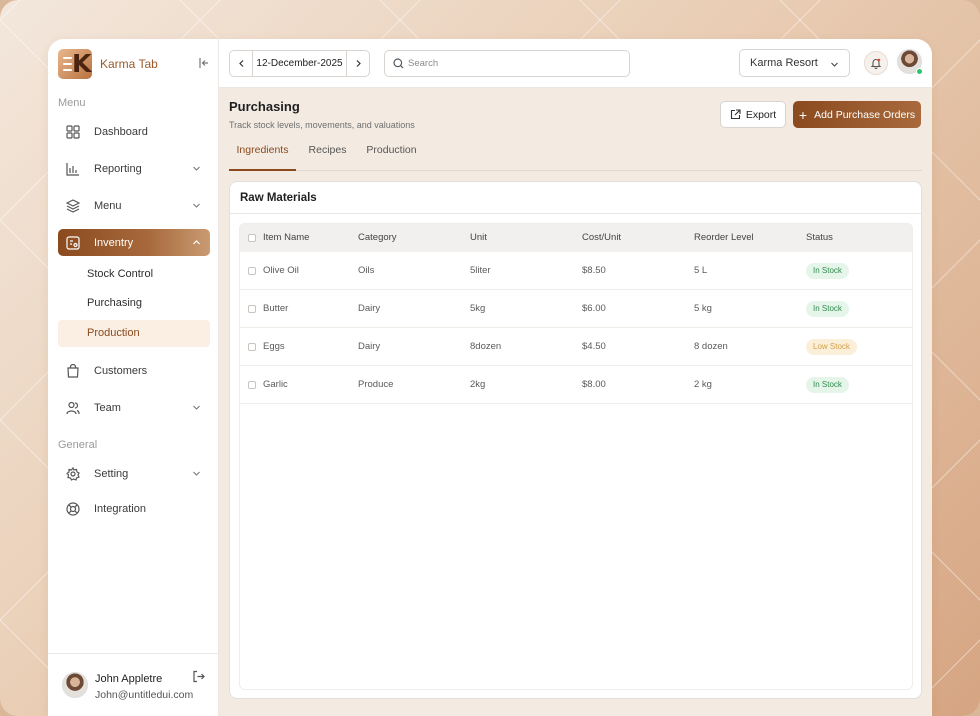  What do you see at coordinates (144, 695) in the screenshot?
I see `user-email: John@untitledui.com` at bounding box center [144, 695].